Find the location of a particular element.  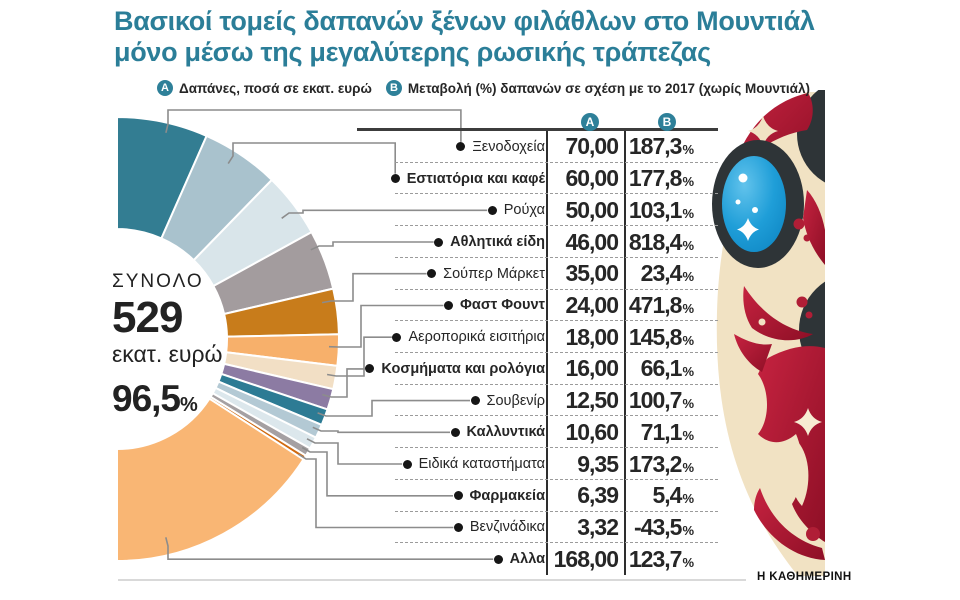

change-cell: 23,4% is located at coordinates (671, 273).